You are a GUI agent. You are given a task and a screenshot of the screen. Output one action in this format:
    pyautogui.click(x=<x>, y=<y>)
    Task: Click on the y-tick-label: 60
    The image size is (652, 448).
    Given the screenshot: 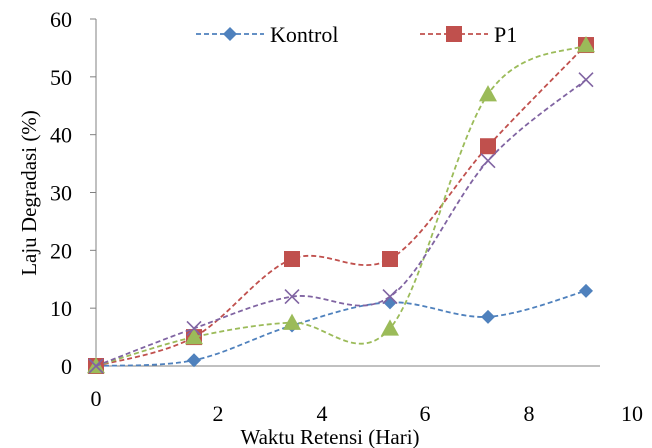 What is the action you would take?
    pyautogui.click(x=61, y=19)
    